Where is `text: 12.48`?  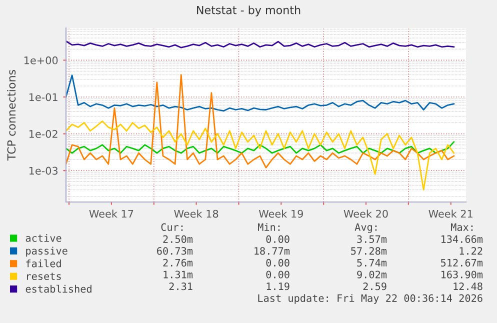
text: 12.48 is located at coordinates (468, 286).